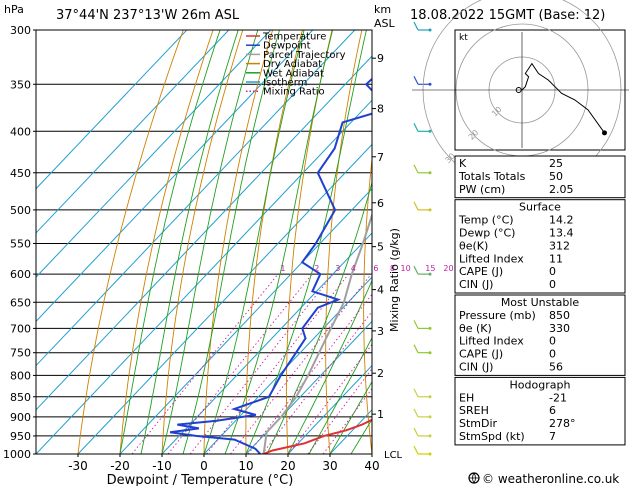 This screenshot has height=486, width=629. Describe the element at coordinates (556, 367) in the screenshot. I see `most-unstable-table-row-value: 56` at that location.